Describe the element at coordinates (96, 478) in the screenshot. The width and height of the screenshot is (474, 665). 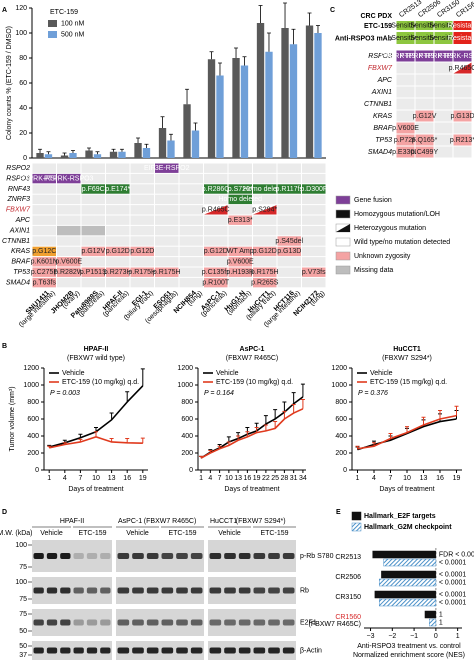
I see `x-tick-label: 10` at that location.